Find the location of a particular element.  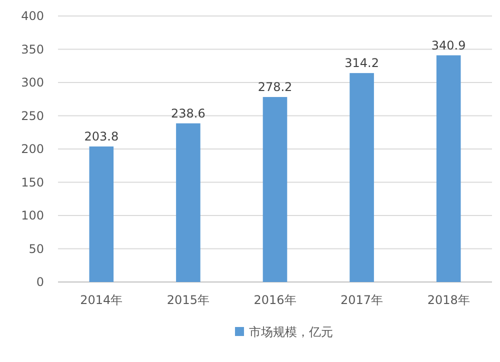

y-tick-label: 150 is located at coordinates (32, 182).